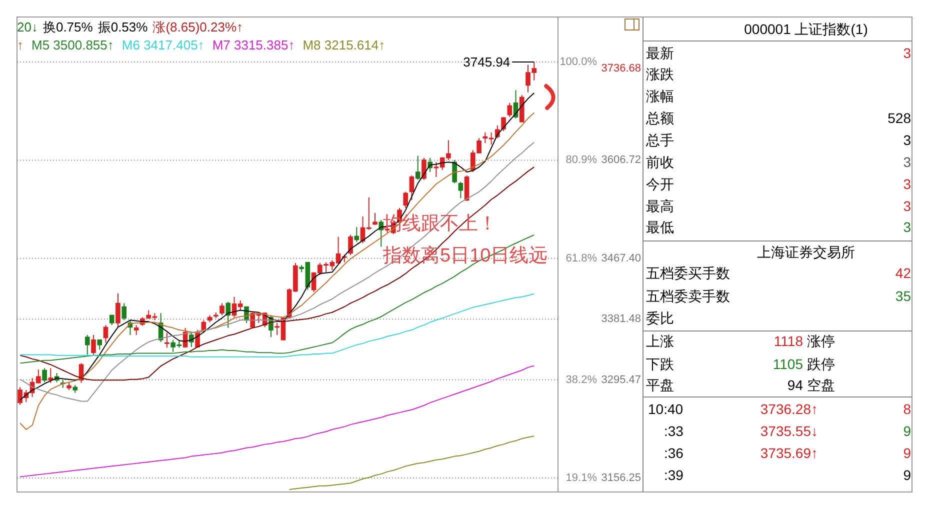 This screenshot has width=929, height=508. I want to click on text: 上涨, so click(660, 341).